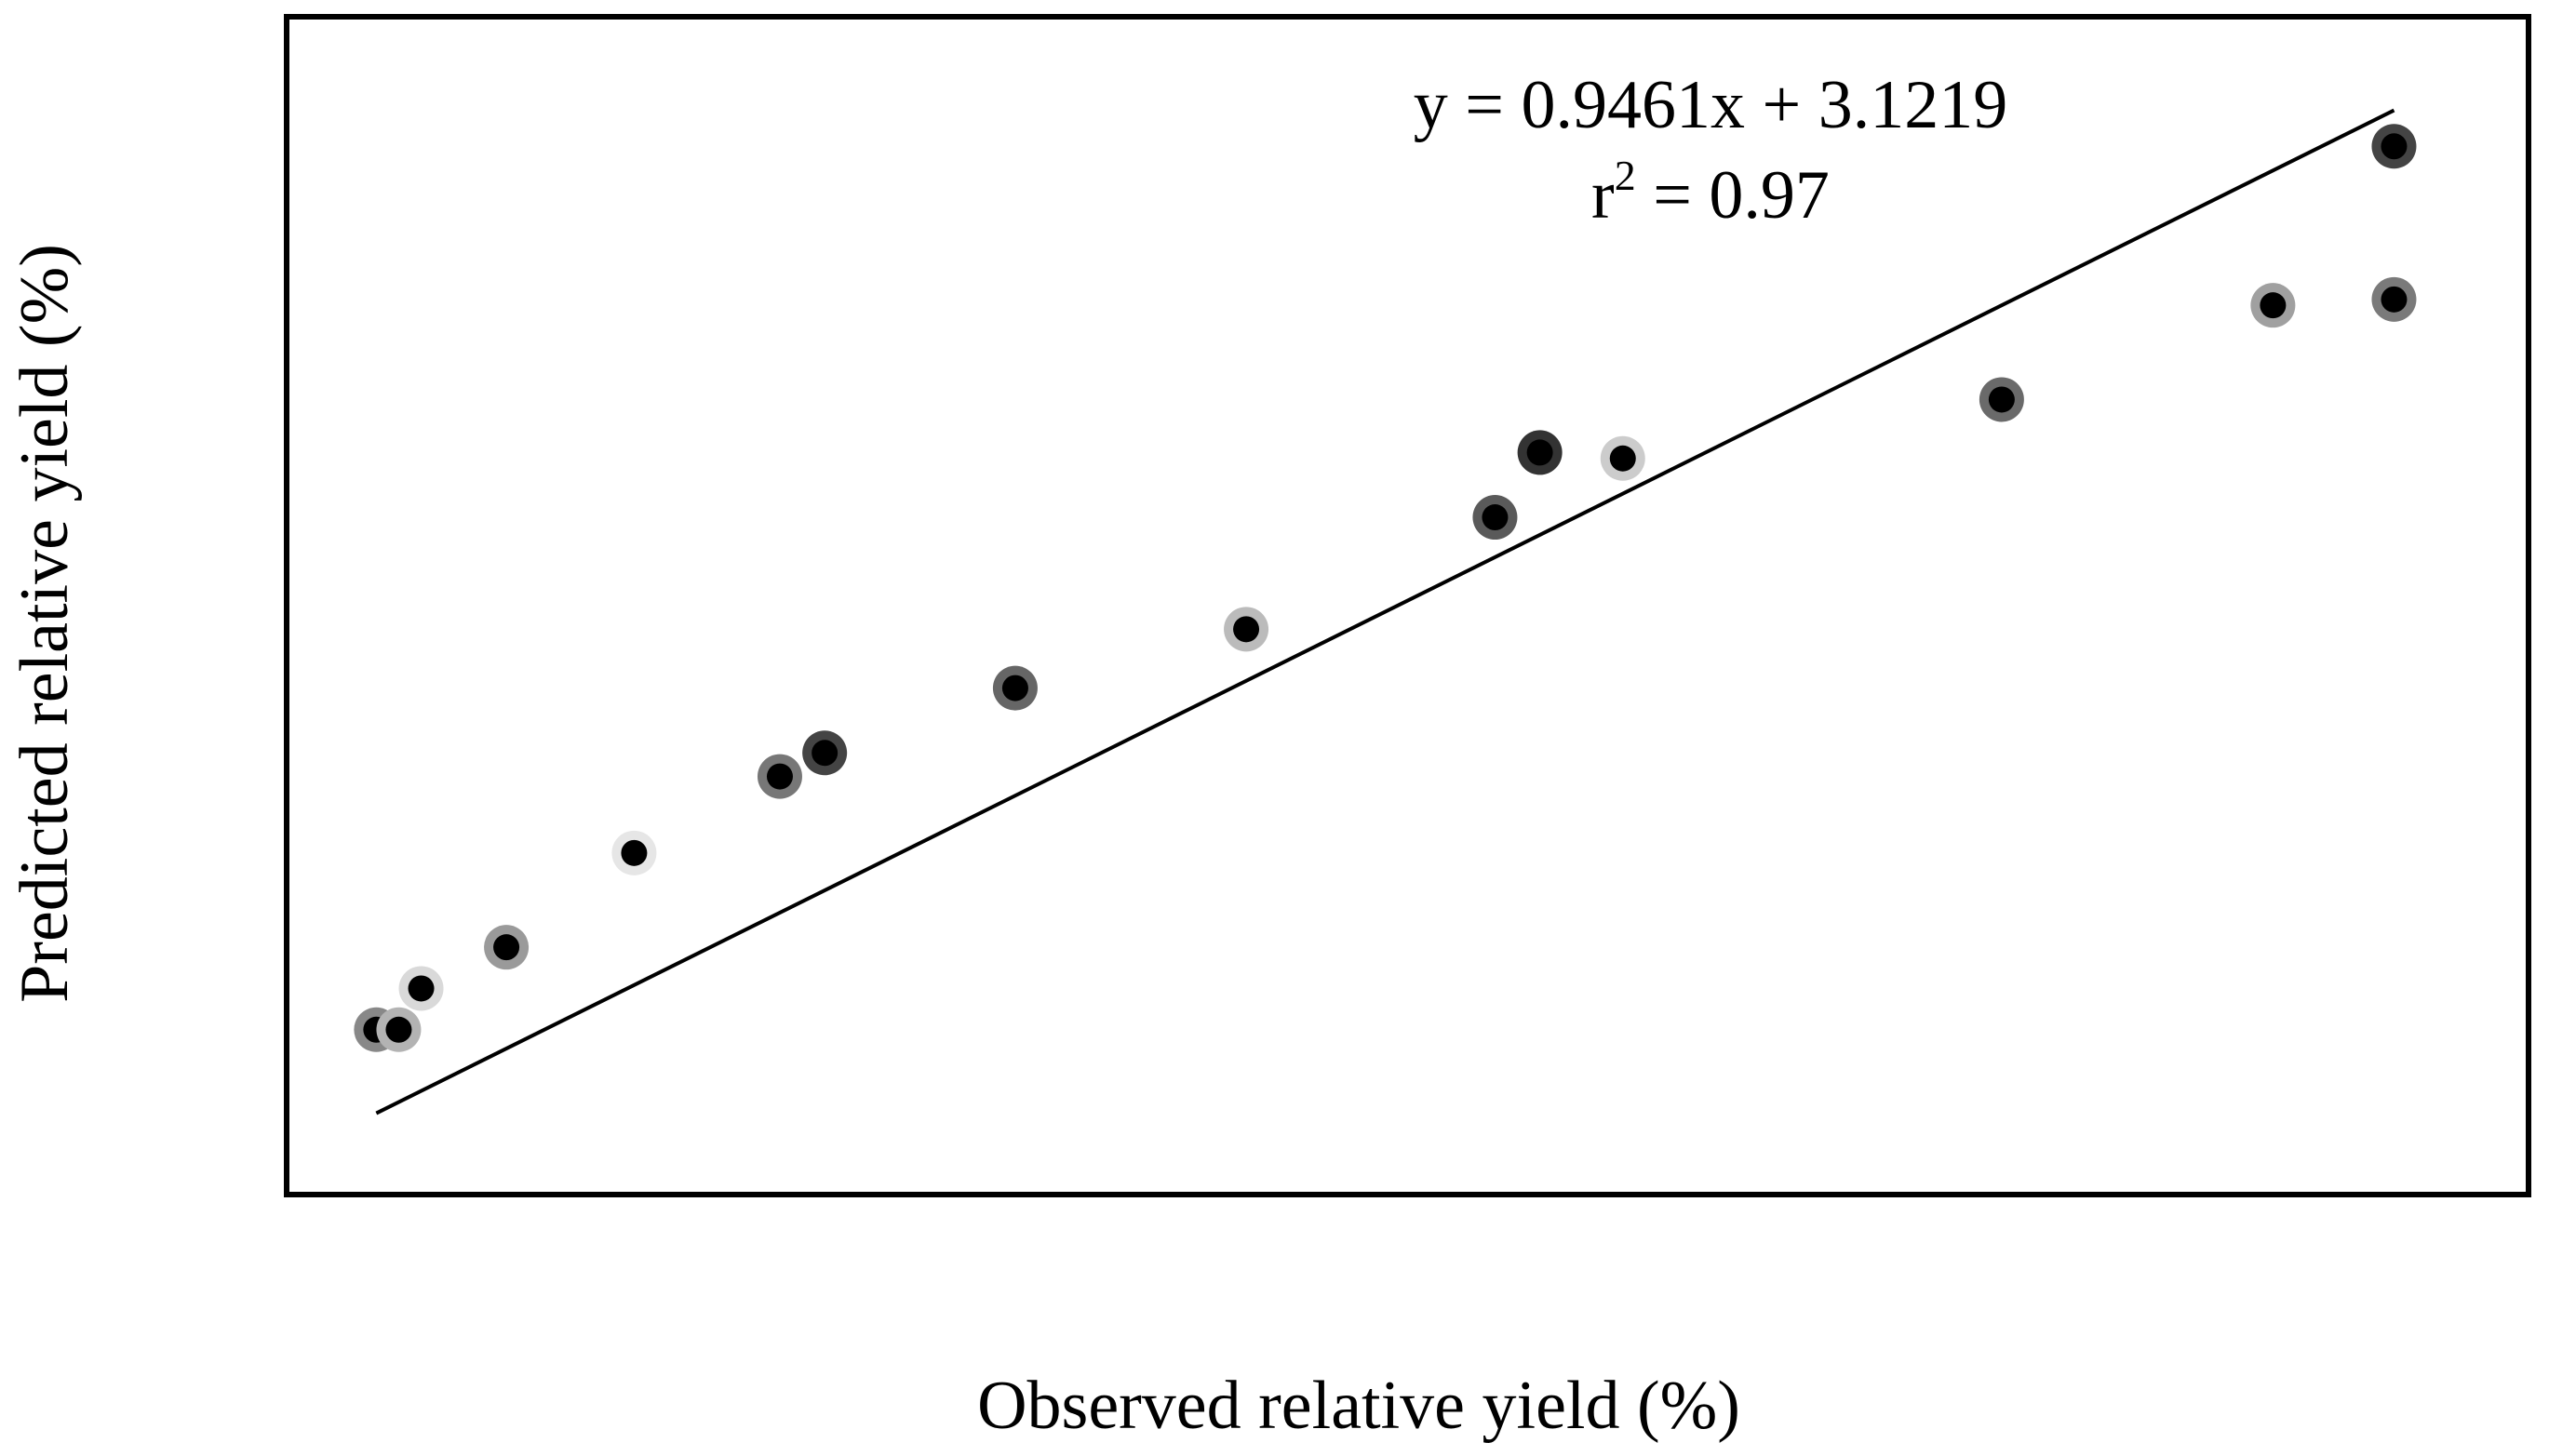 The width and height of the screenshot is (2549, 1456). I want to click on r-squared-exponent: 2, so click(1625, 175).